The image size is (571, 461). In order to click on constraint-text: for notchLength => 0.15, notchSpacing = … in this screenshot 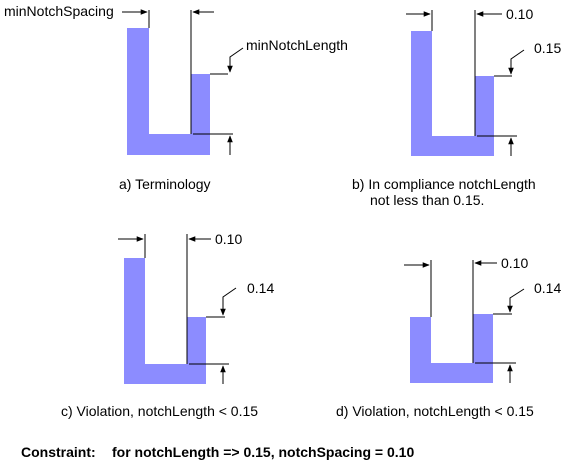, I will do `click(263, 452)`.